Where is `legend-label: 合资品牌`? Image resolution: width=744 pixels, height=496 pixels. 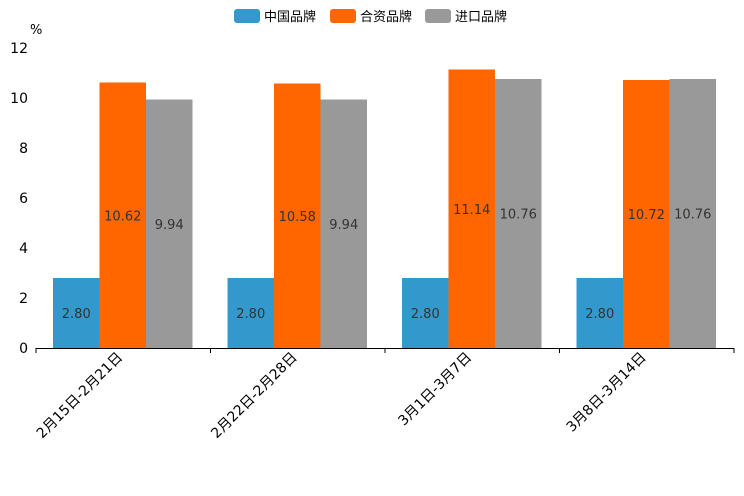
legend-label: 合资品牌 is located at coordinates (386, 17).